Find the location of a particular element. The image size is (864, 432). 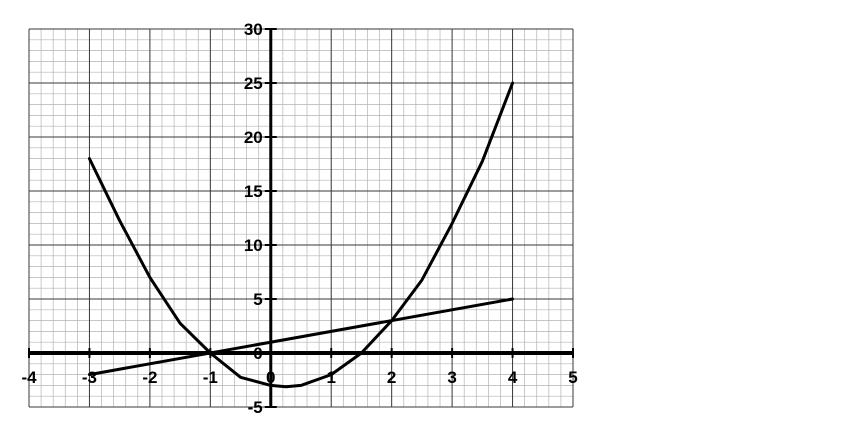

y-tick-label: 5 is located at coordinates (257, 299).